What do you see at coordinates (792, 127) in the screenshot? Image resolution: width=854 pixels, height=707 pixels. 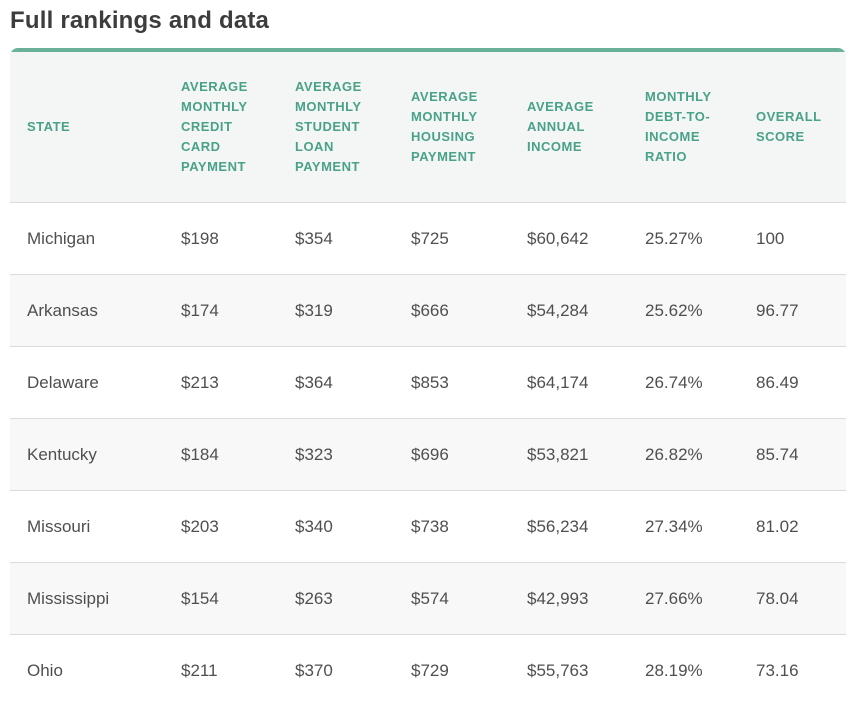 I see `column-header-overall-score: OVERALL SCORE` at bounding box center [792, 127].